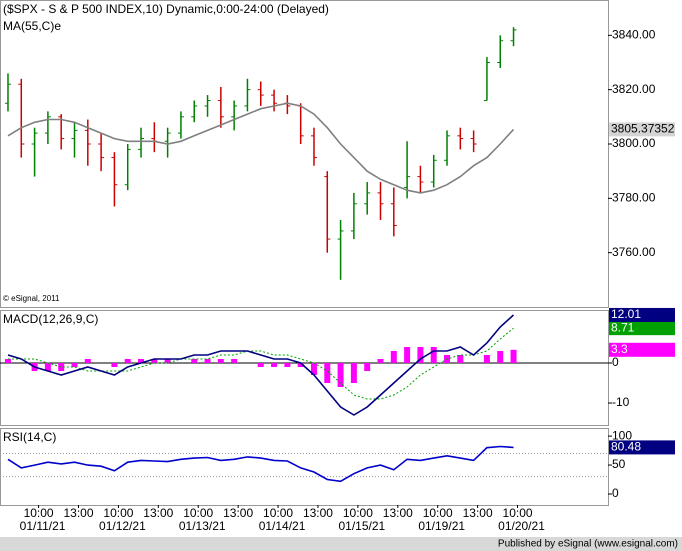 This screenshot has width=682, height=551. What do you see at coordinates (362, 526) in the screenshot?
I see `date-label: 01/15/21` at bounding box center [362, 526].